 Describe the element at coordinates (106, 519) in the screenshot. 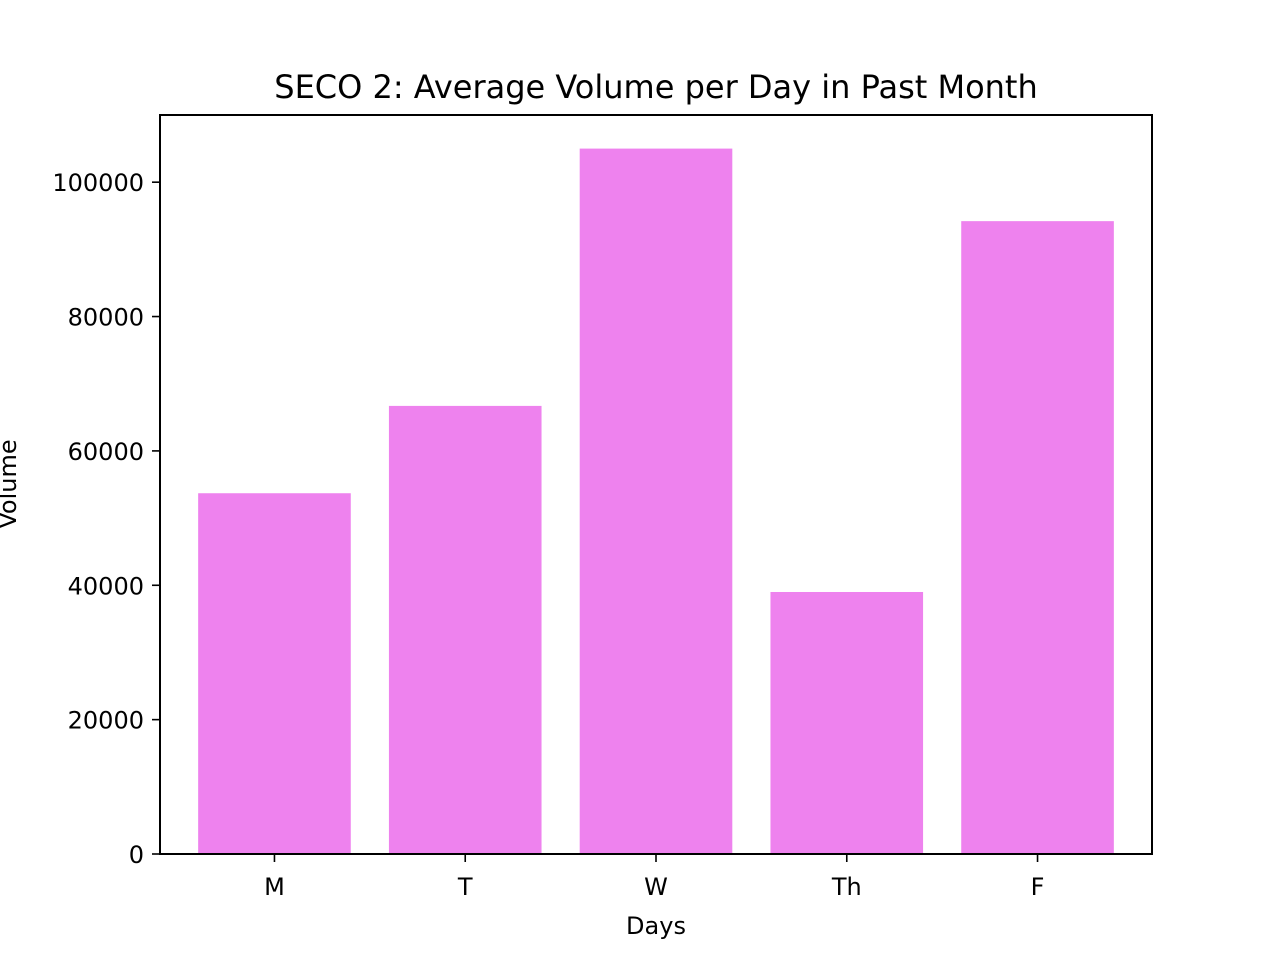

I see `y-axis-ticks: 0 20000 40000 60000 80000 100000` at that location.